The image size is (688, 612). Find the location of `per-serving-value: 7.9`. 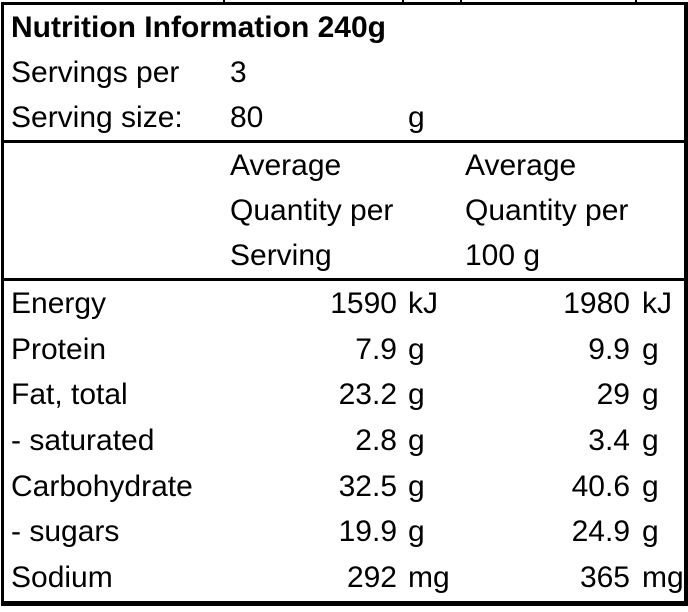

per-serving-value: 7.9 is located at coordinates (376, 349).